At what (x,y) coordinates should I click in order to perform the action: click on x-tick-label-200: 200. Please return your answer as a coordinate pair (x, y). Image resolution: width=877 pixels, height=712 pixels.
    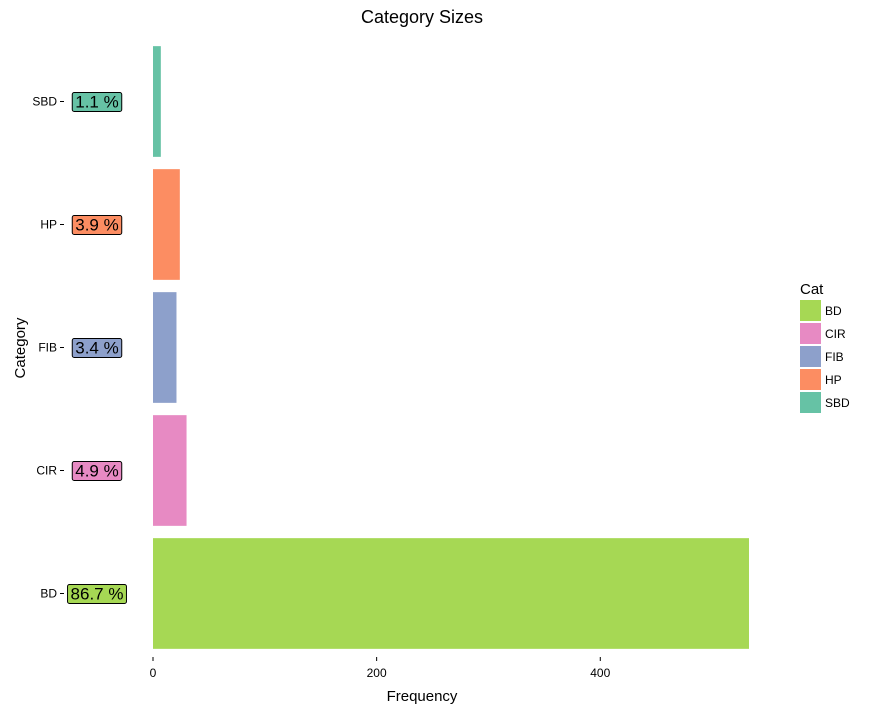
    Looking at the image, I should click on (377, 673).